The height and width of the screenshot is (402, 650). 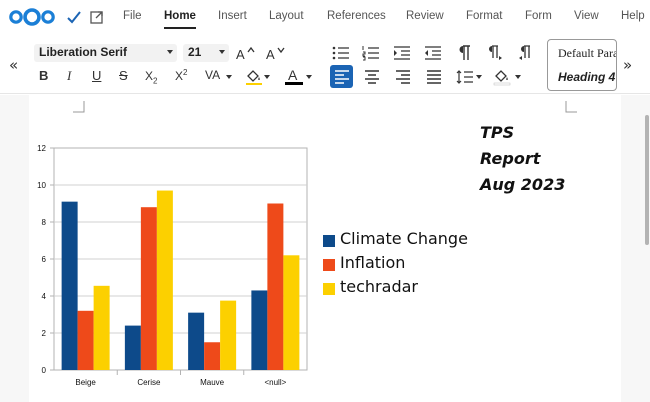 I want to click on open-external-icon, so click(x=97, y=17).